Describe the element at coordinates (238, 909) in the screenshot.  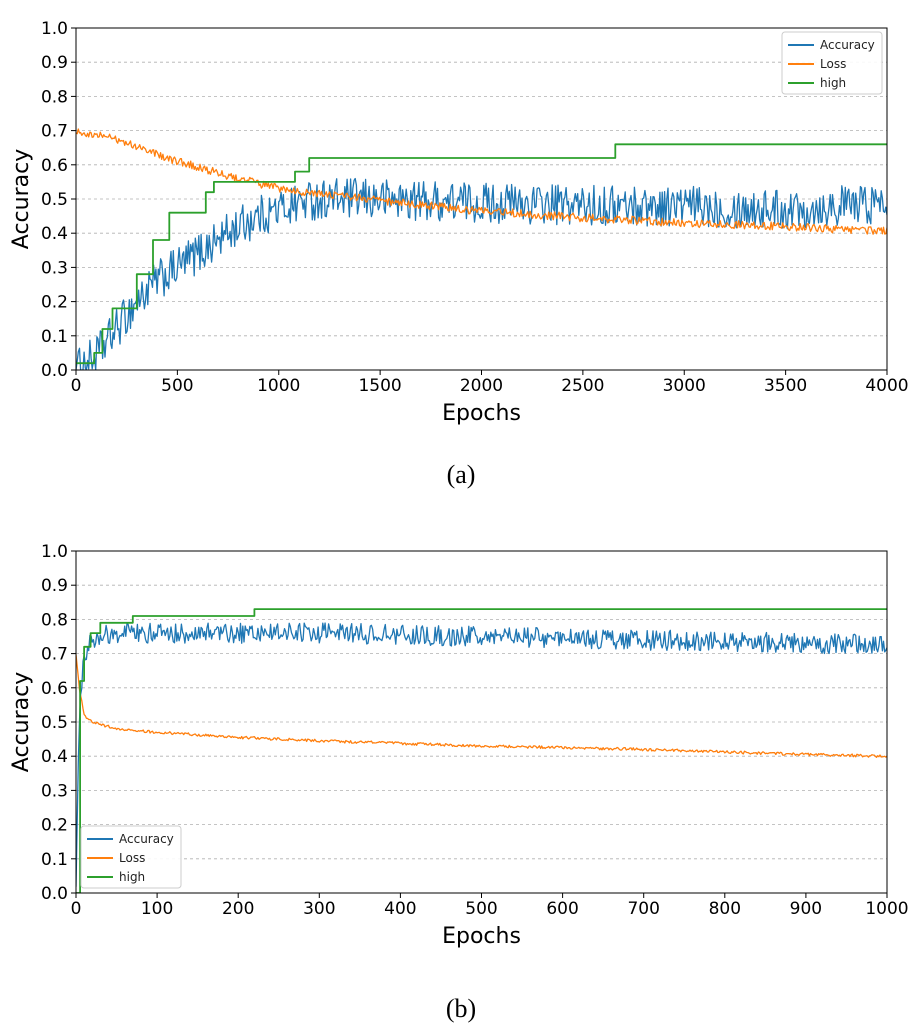
I see `x-tick-label: 200` at that location.